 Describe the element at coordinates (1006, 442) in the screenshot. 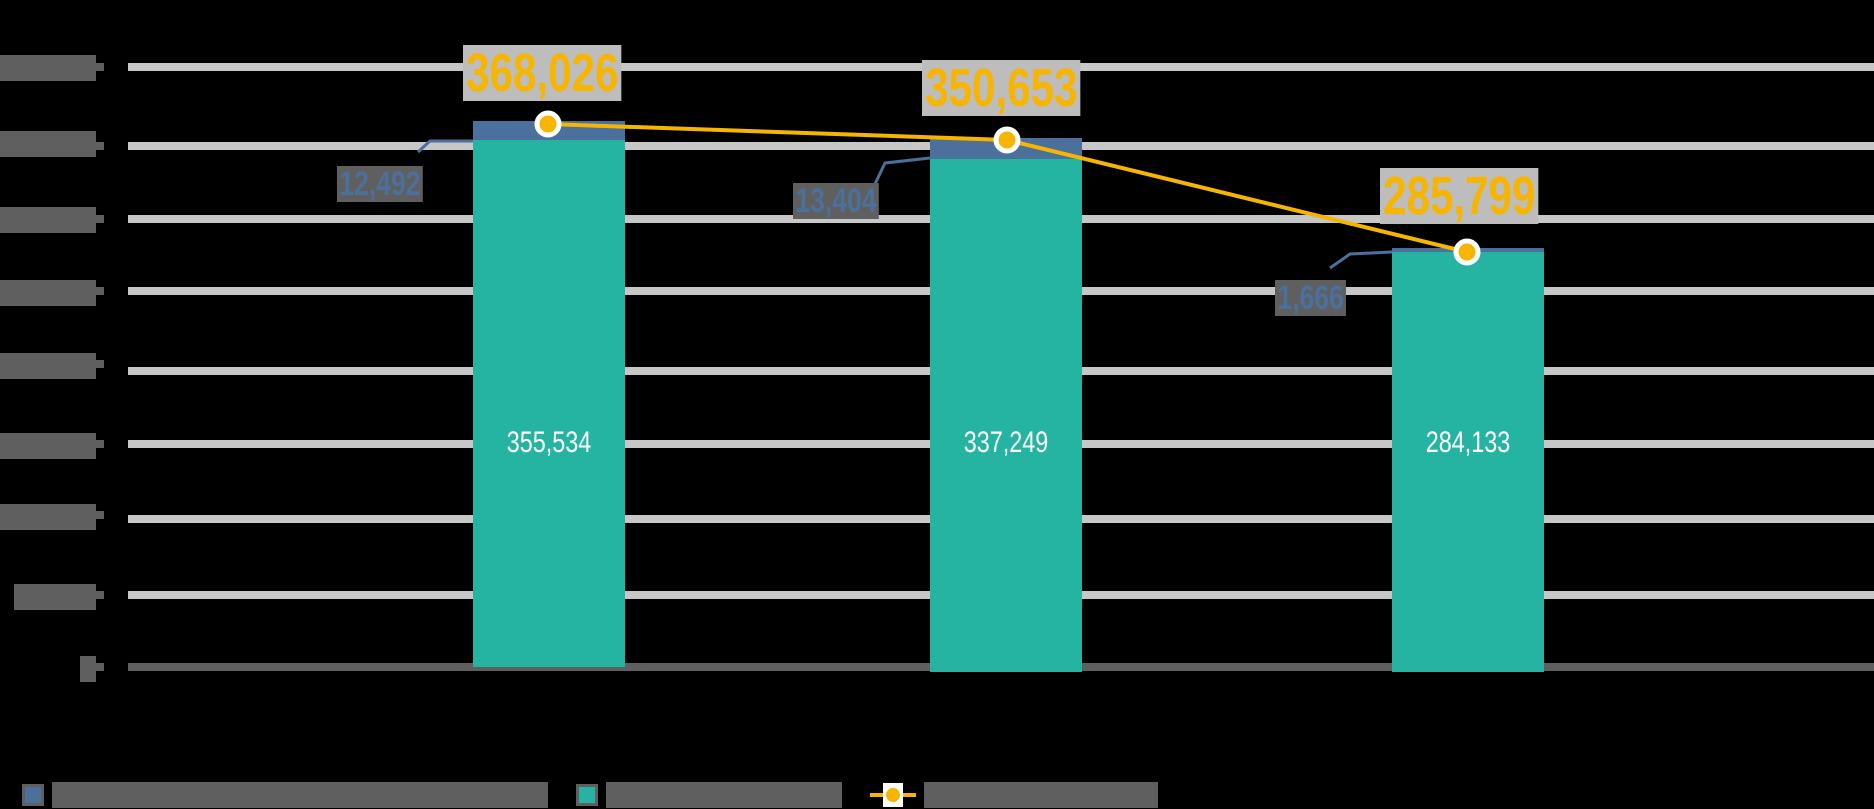

I see `bar-value-label: 337,249` at that location.